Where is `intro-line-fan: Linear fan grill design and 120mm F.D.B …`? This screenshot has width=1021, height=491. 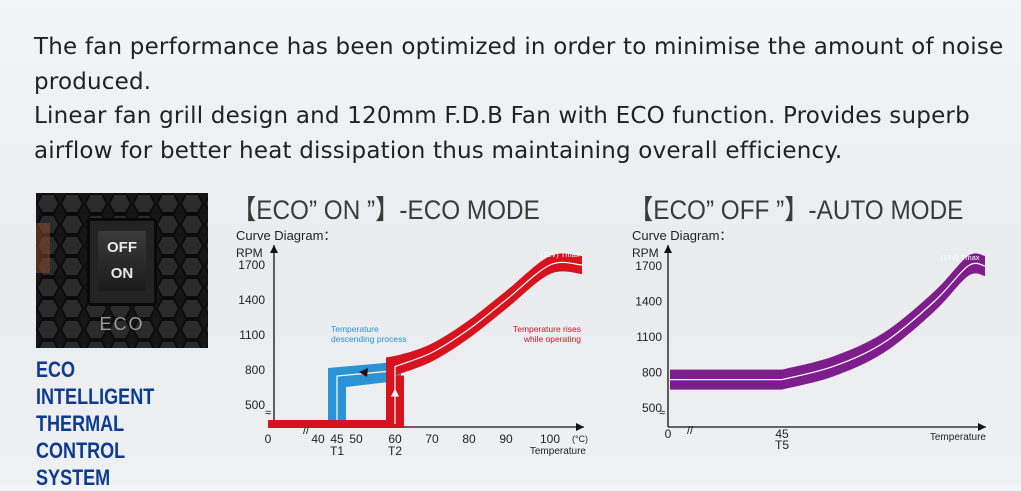 intro-line-fan: Linear fan grill design and 120mm F.D.B … is located at coordinates (502, 133).